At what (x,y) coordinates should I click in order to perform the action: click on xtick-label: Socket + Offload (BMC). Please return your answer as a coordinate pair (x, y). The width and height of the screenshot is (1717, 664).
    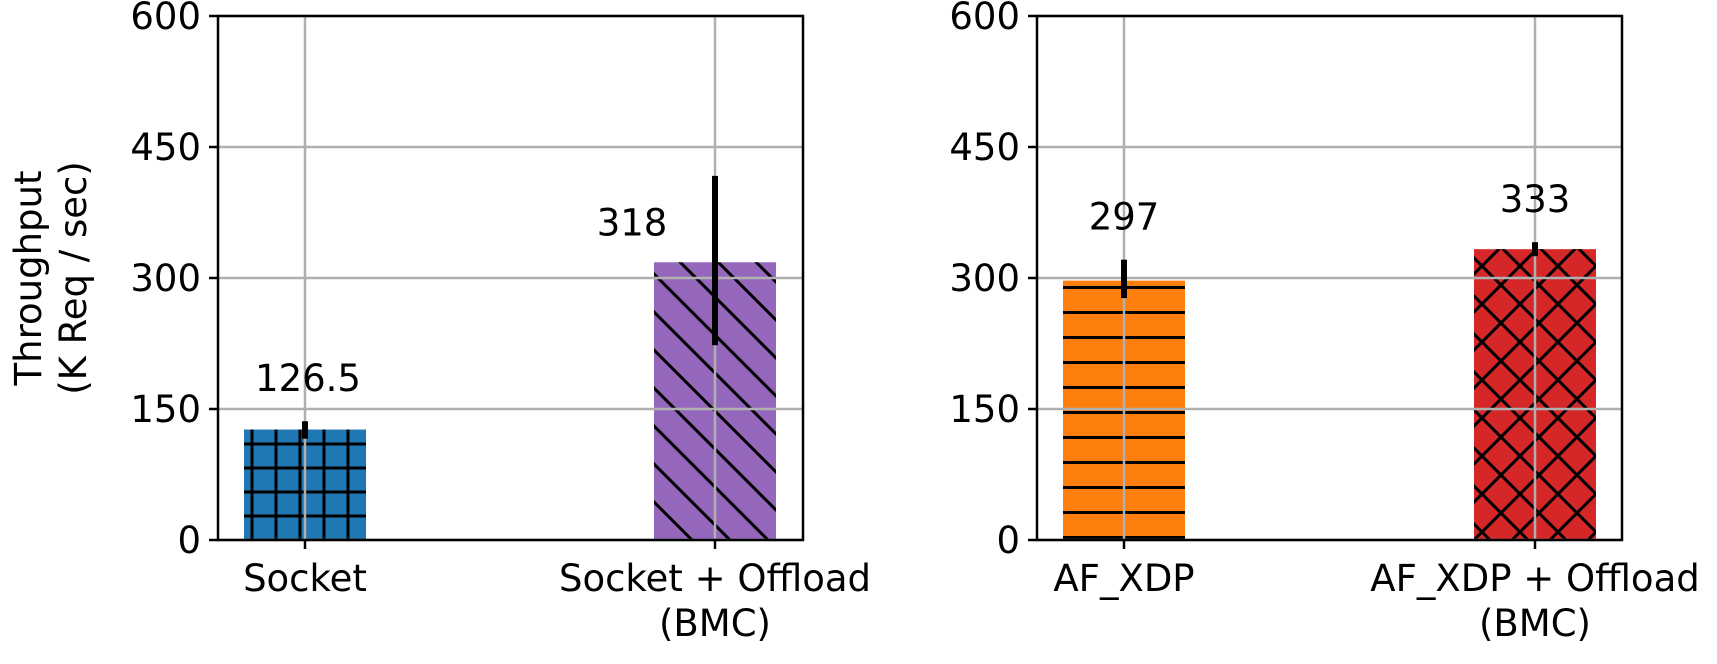
    Looking at the image, I should click on (715, 601).